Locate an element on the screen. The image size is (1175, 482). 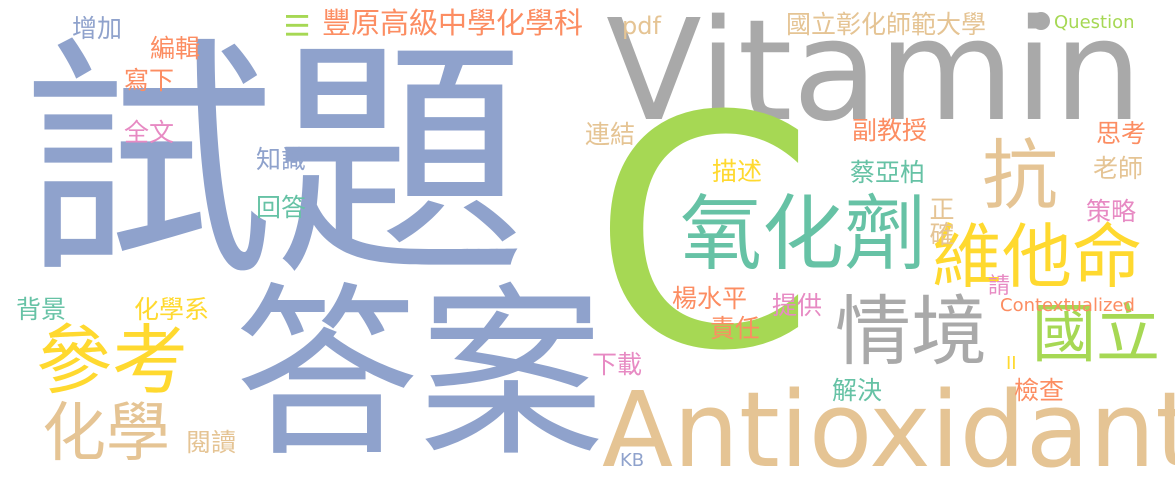
word-yangshuiping: 楊水平 is located at coordinates (710, 298).